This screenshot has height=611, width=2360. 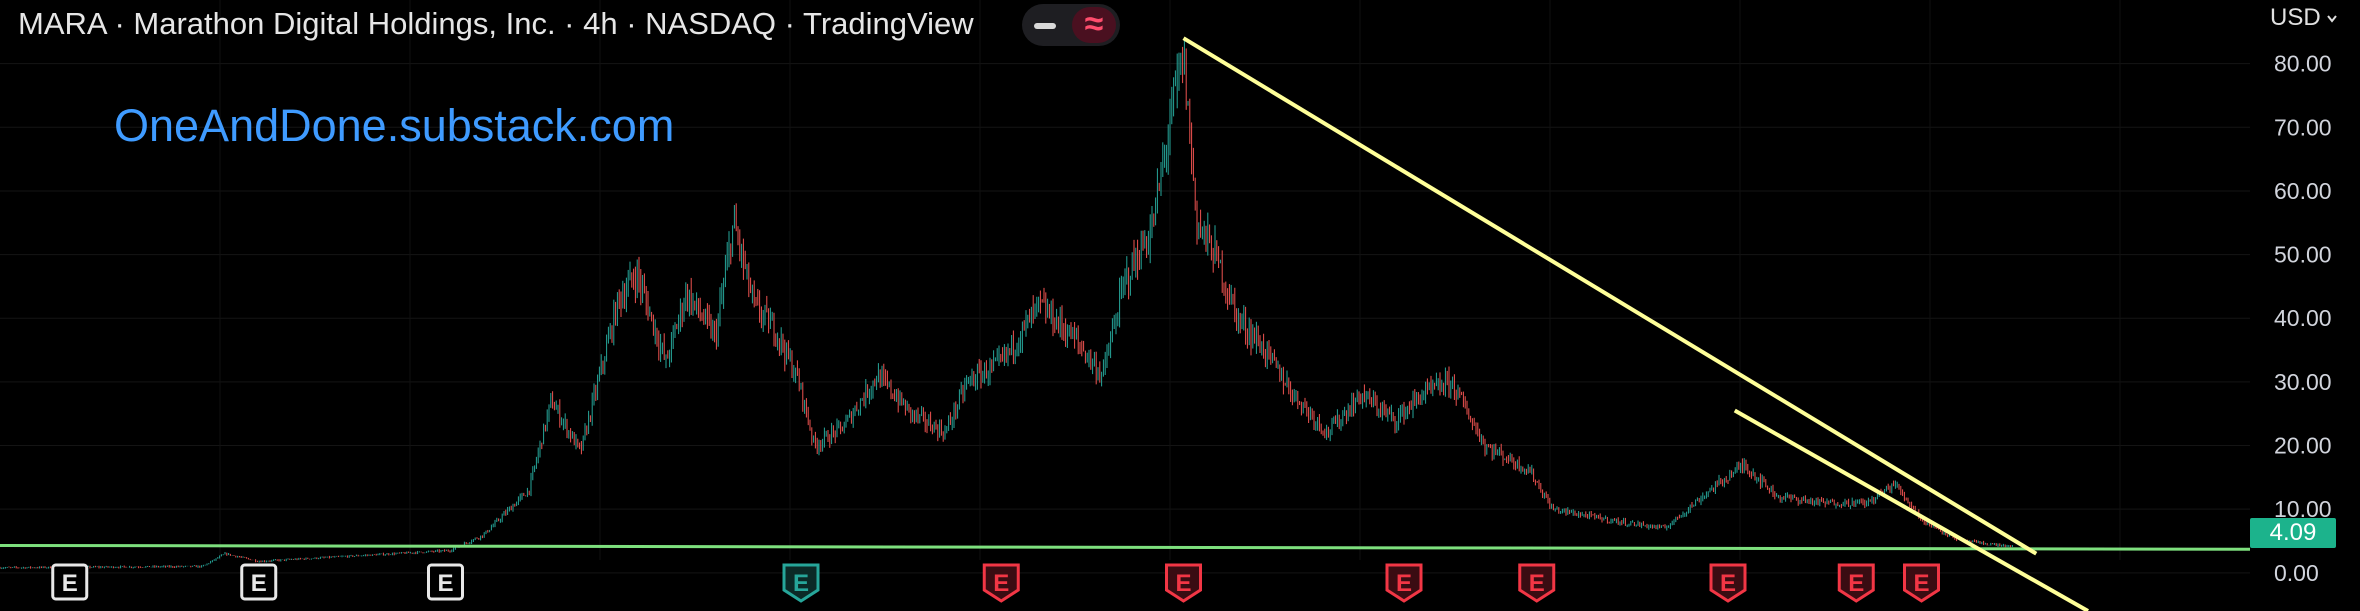 What do you see at coordinates (1911, 509) in the screenshot?
I see `trendline-2-line` at bounding box center [1911, 509].